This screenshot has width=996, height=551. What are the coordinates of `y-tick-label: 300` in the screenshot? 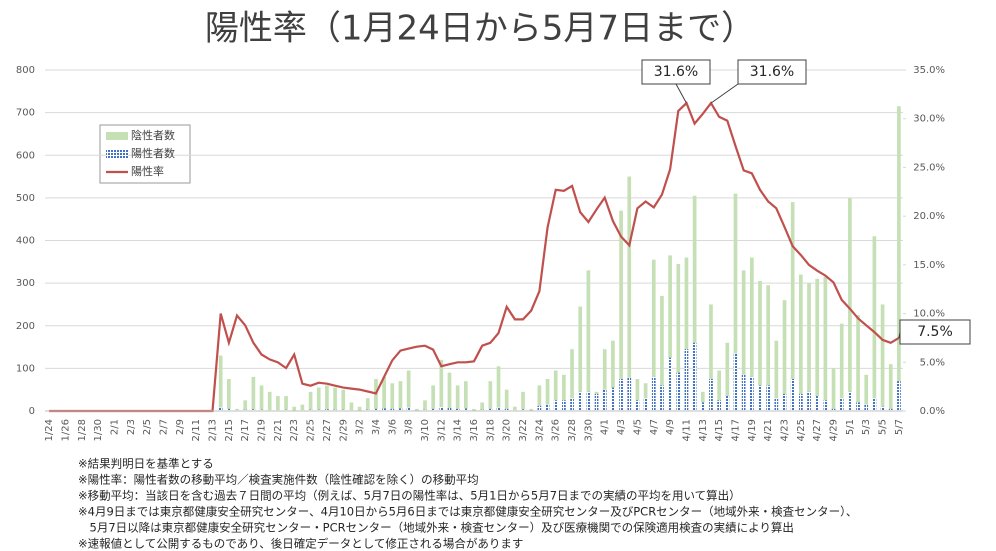 It's located at (25, 283).